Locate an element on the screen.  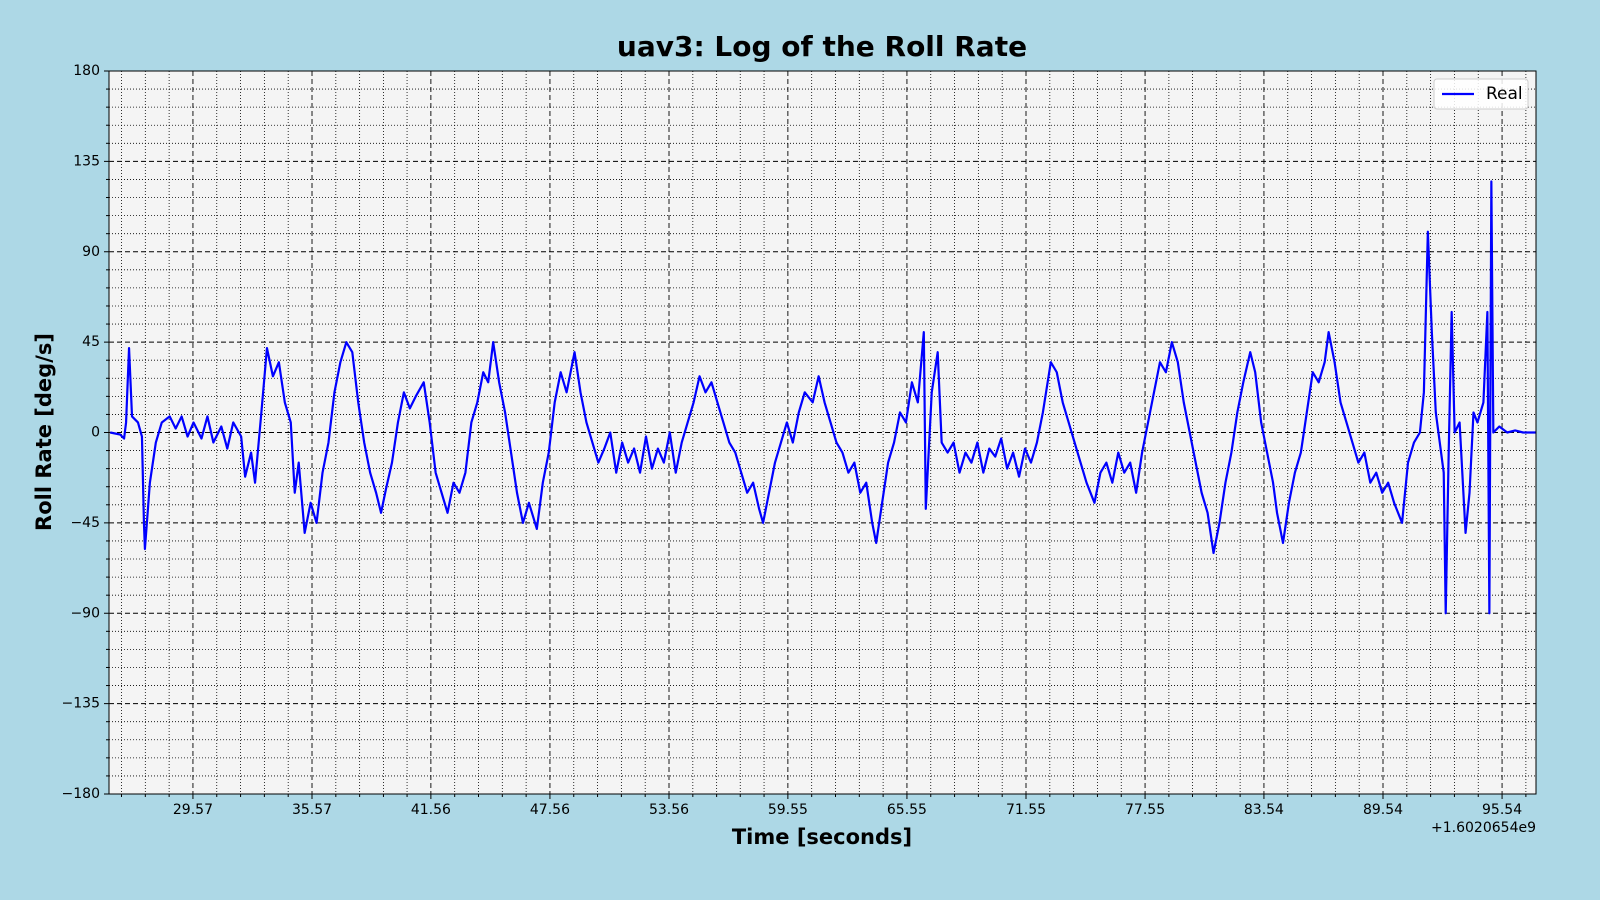
y-tick-label: −45 is located at coordinates (85, 523).